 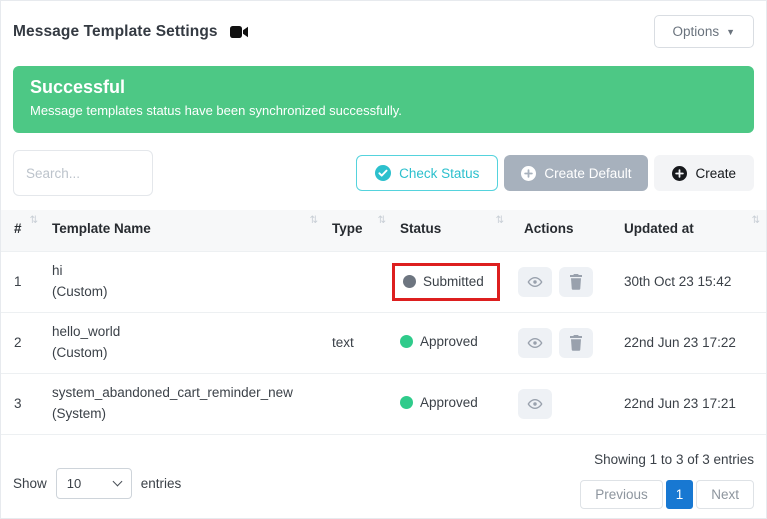 I want to click on page-size-control: Show 10 entries, so click(x=97, y=484).